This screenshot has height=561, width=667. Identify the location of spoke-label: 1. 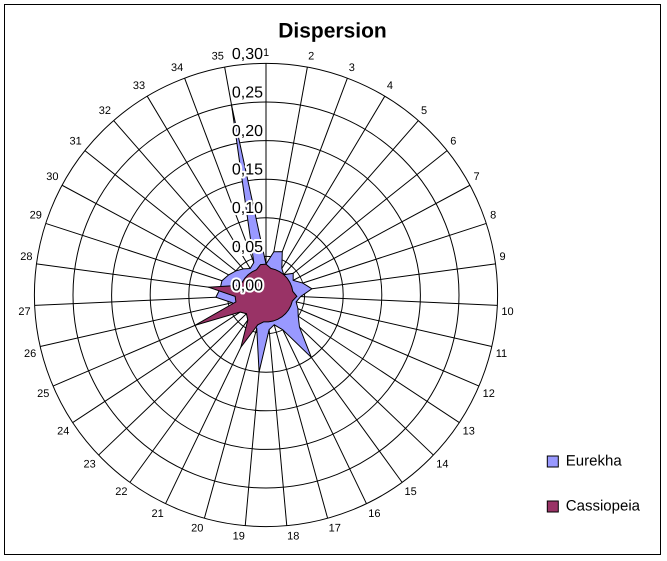
(266, 52).